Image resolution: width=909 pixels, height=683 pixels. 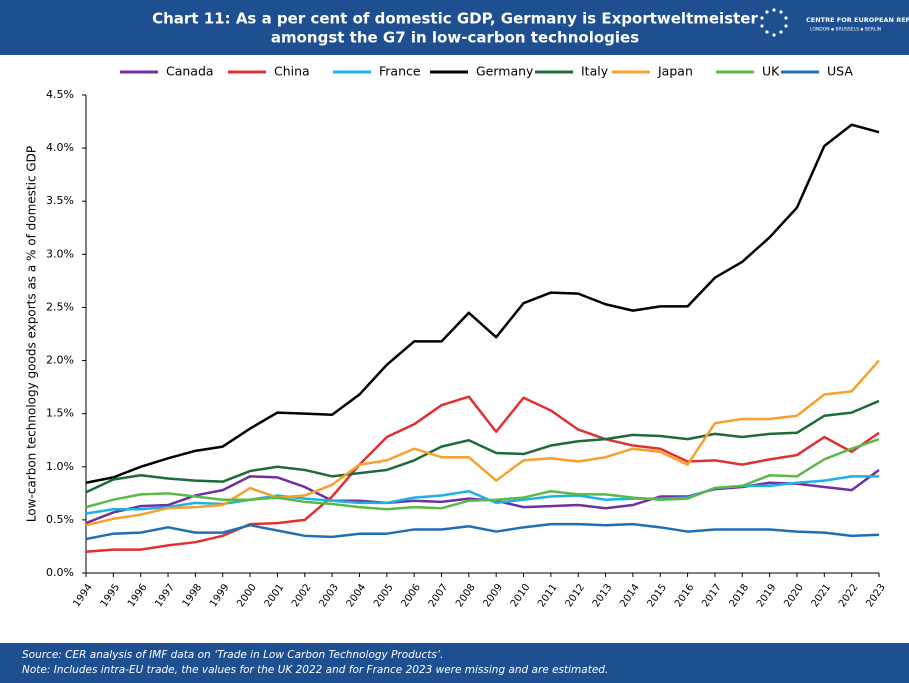 What do you see at coordinates (576, 595) in the screenshot?
I see `x-tick-label: 2012` at bounding box center [576, 595].